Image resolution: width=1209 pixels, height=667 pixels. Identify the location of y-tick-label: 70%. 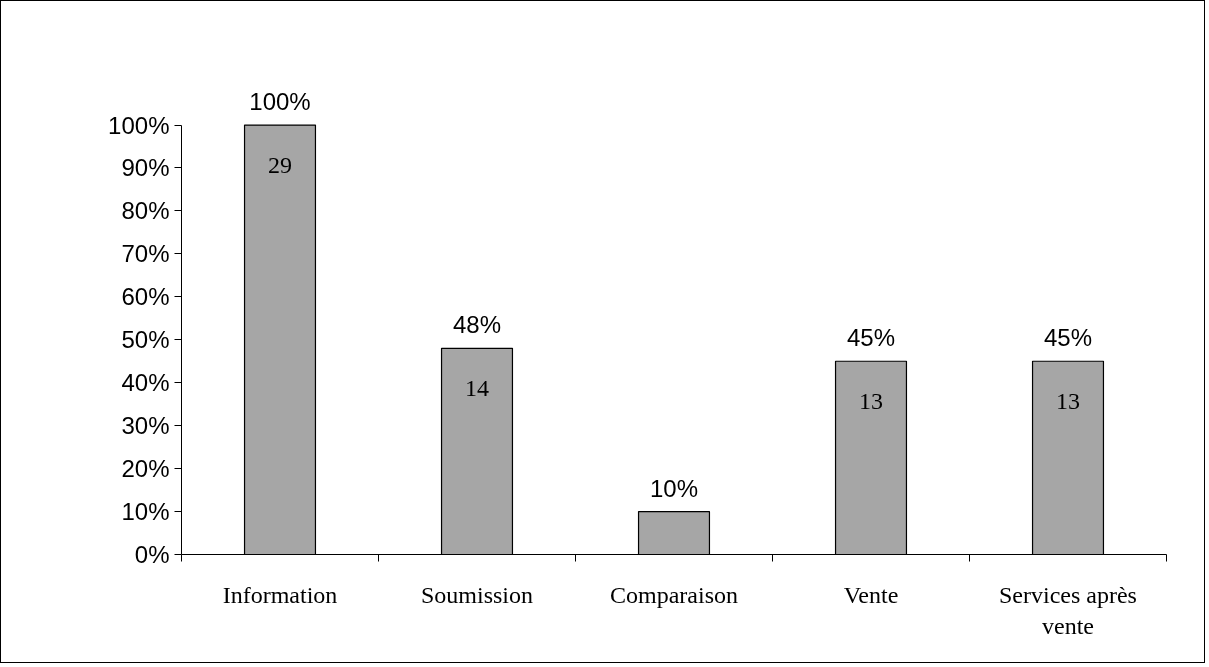
(145, 254).